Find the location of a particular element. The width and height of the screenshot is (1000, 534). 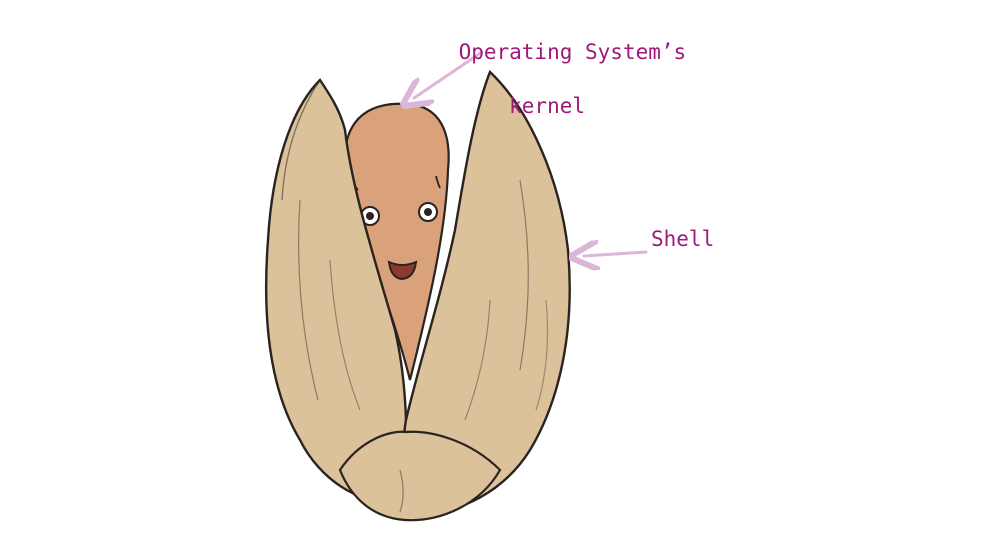

kernel-eye-right-icon is located at coordinates (428, 212).